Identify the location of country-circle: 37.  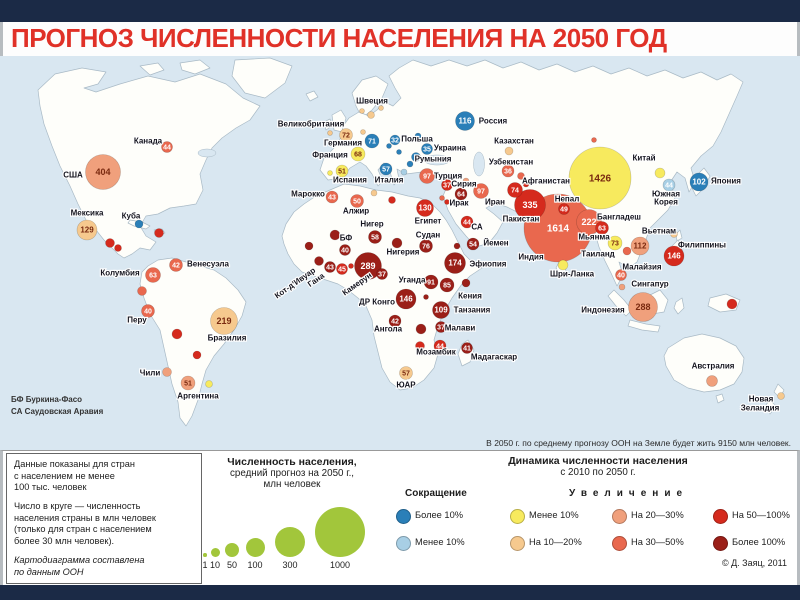
(382, 274).